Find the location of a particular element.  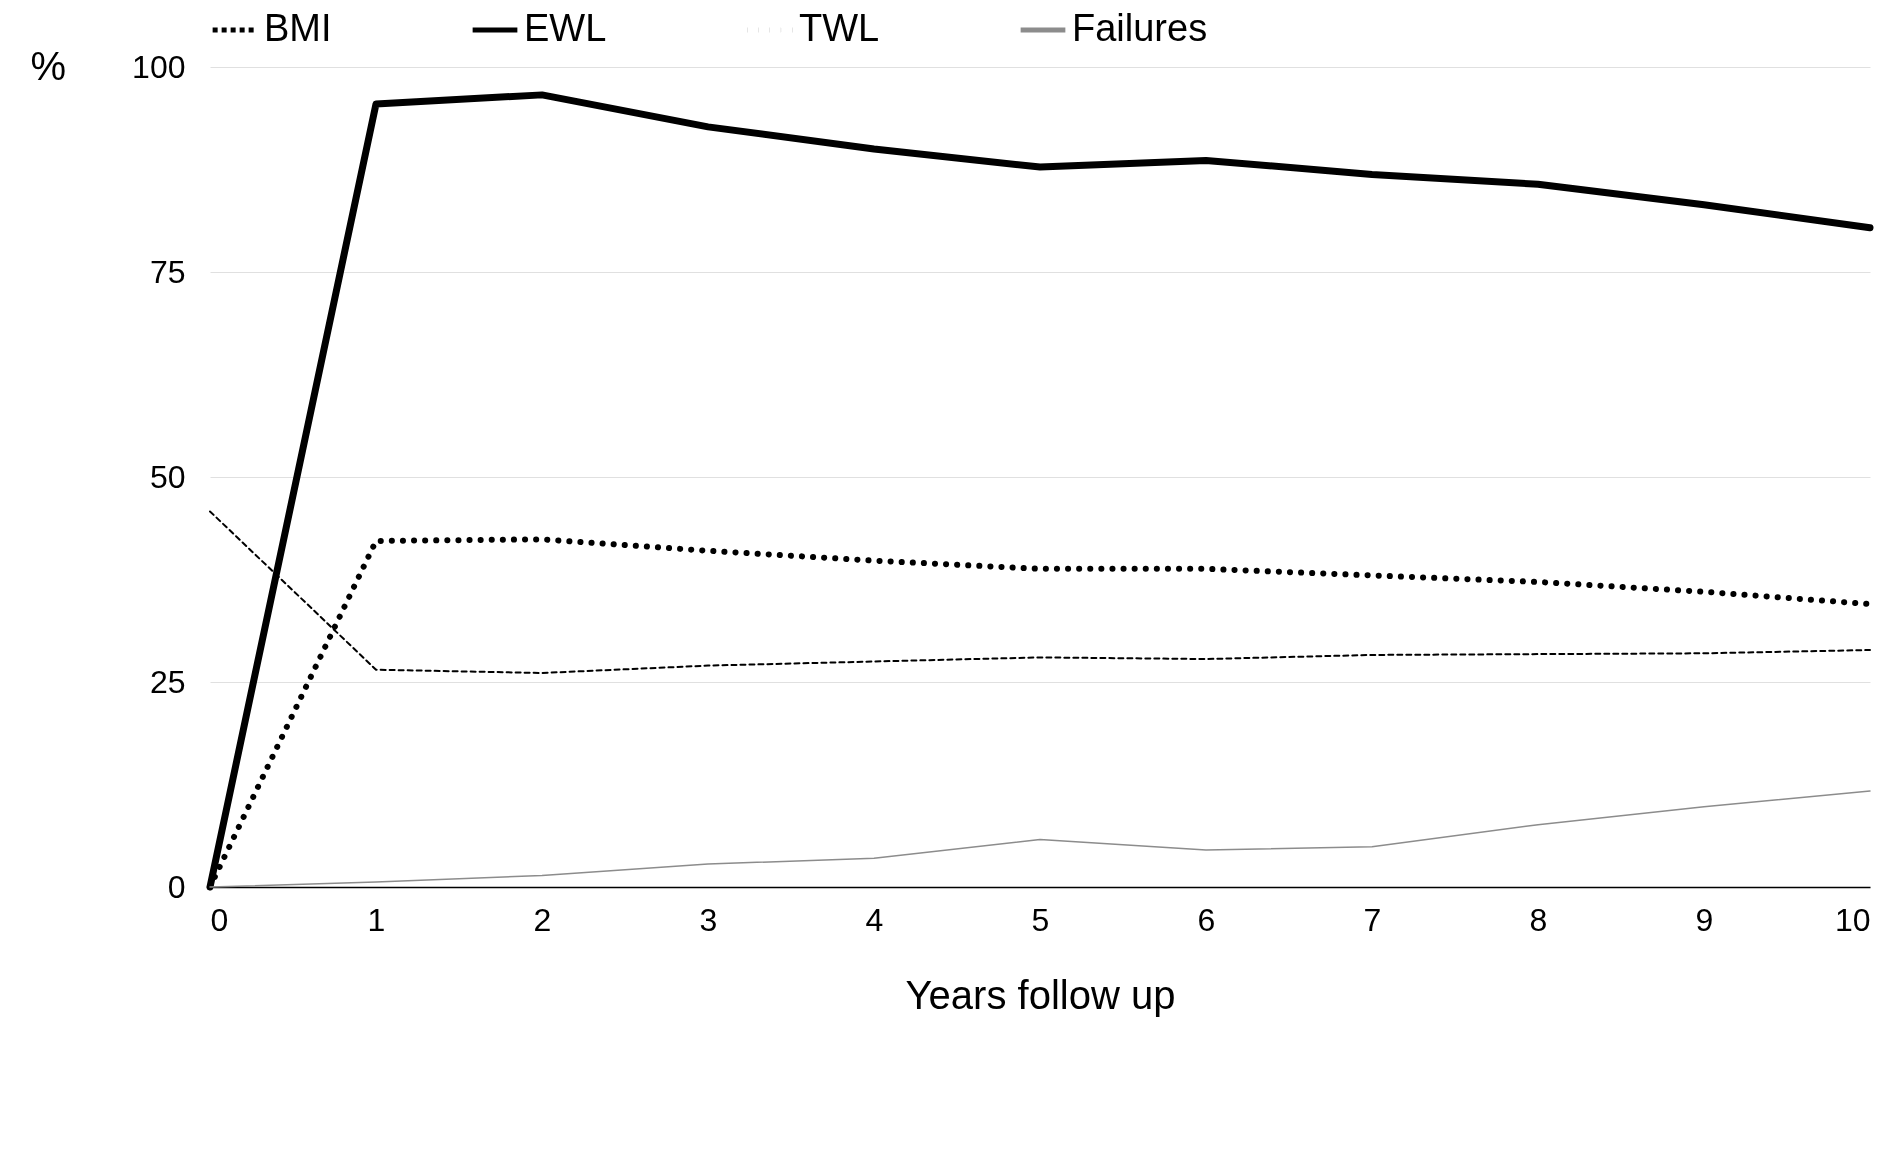

x-axis-title: Years follow up is located at coordinates (1040, 994).